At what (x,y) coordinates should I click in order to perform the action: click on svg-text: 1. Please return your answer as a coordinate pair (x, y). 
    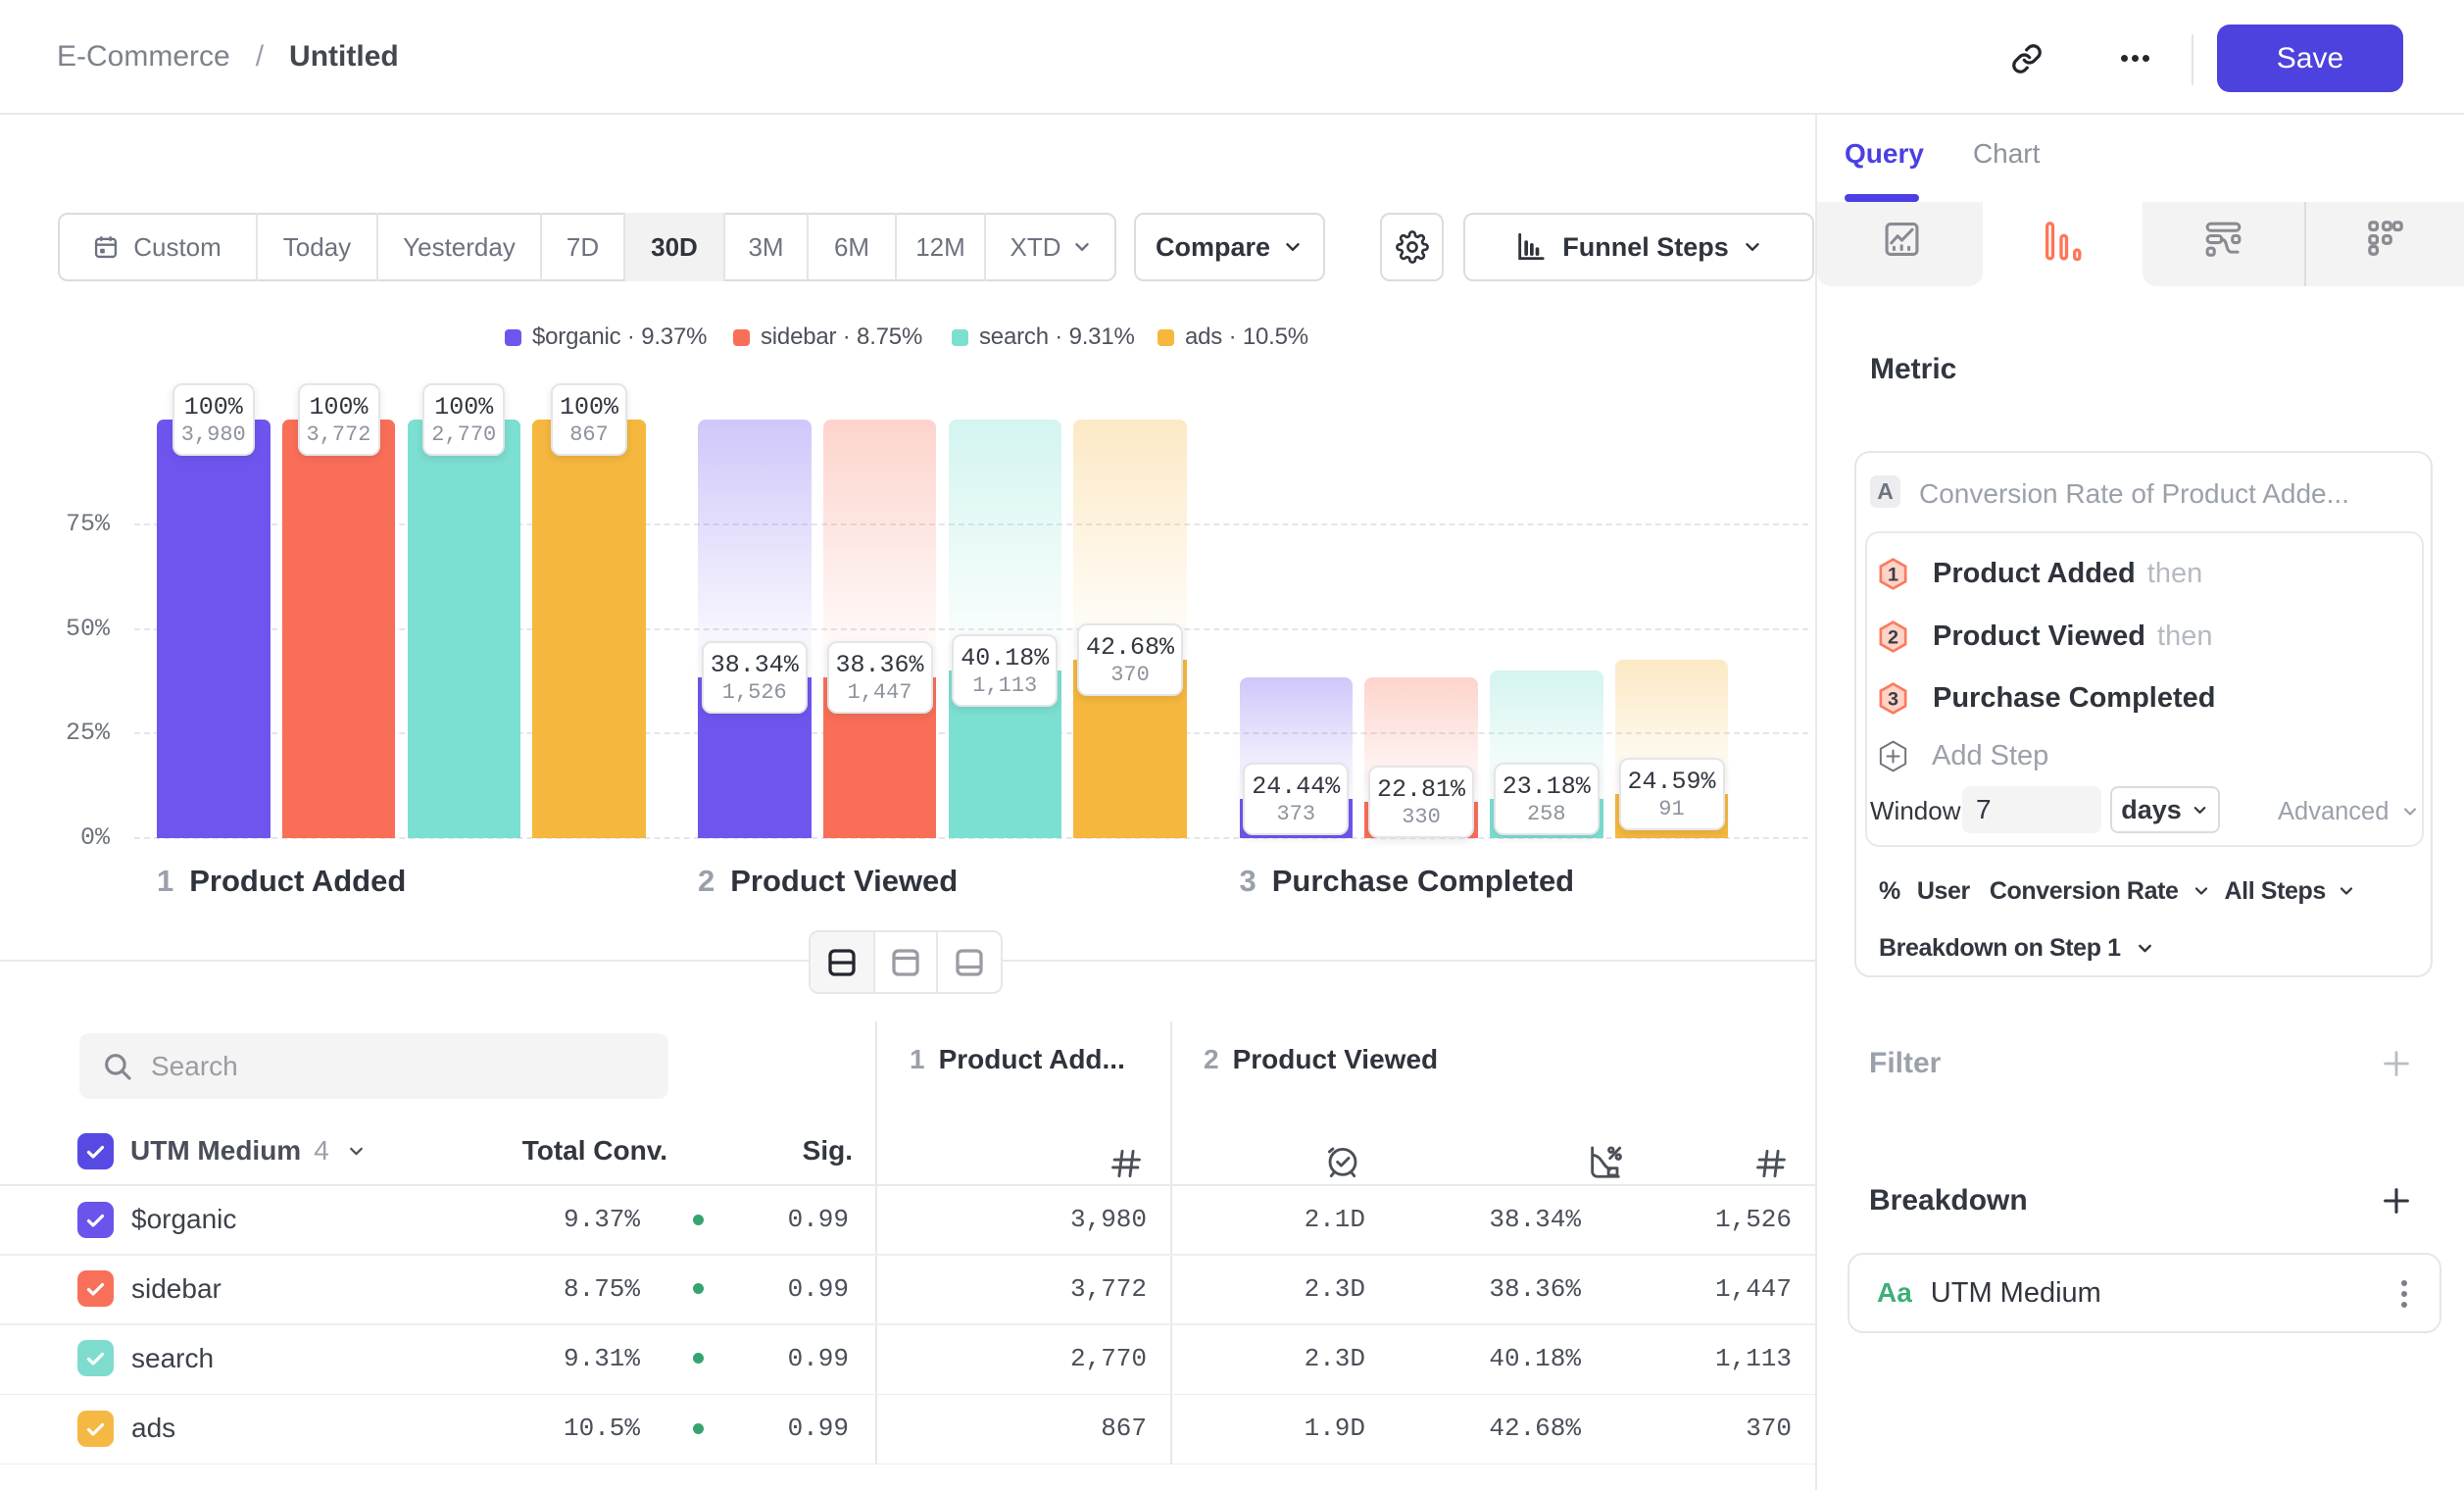
    Looking at the image, I should click on (1893, 574).